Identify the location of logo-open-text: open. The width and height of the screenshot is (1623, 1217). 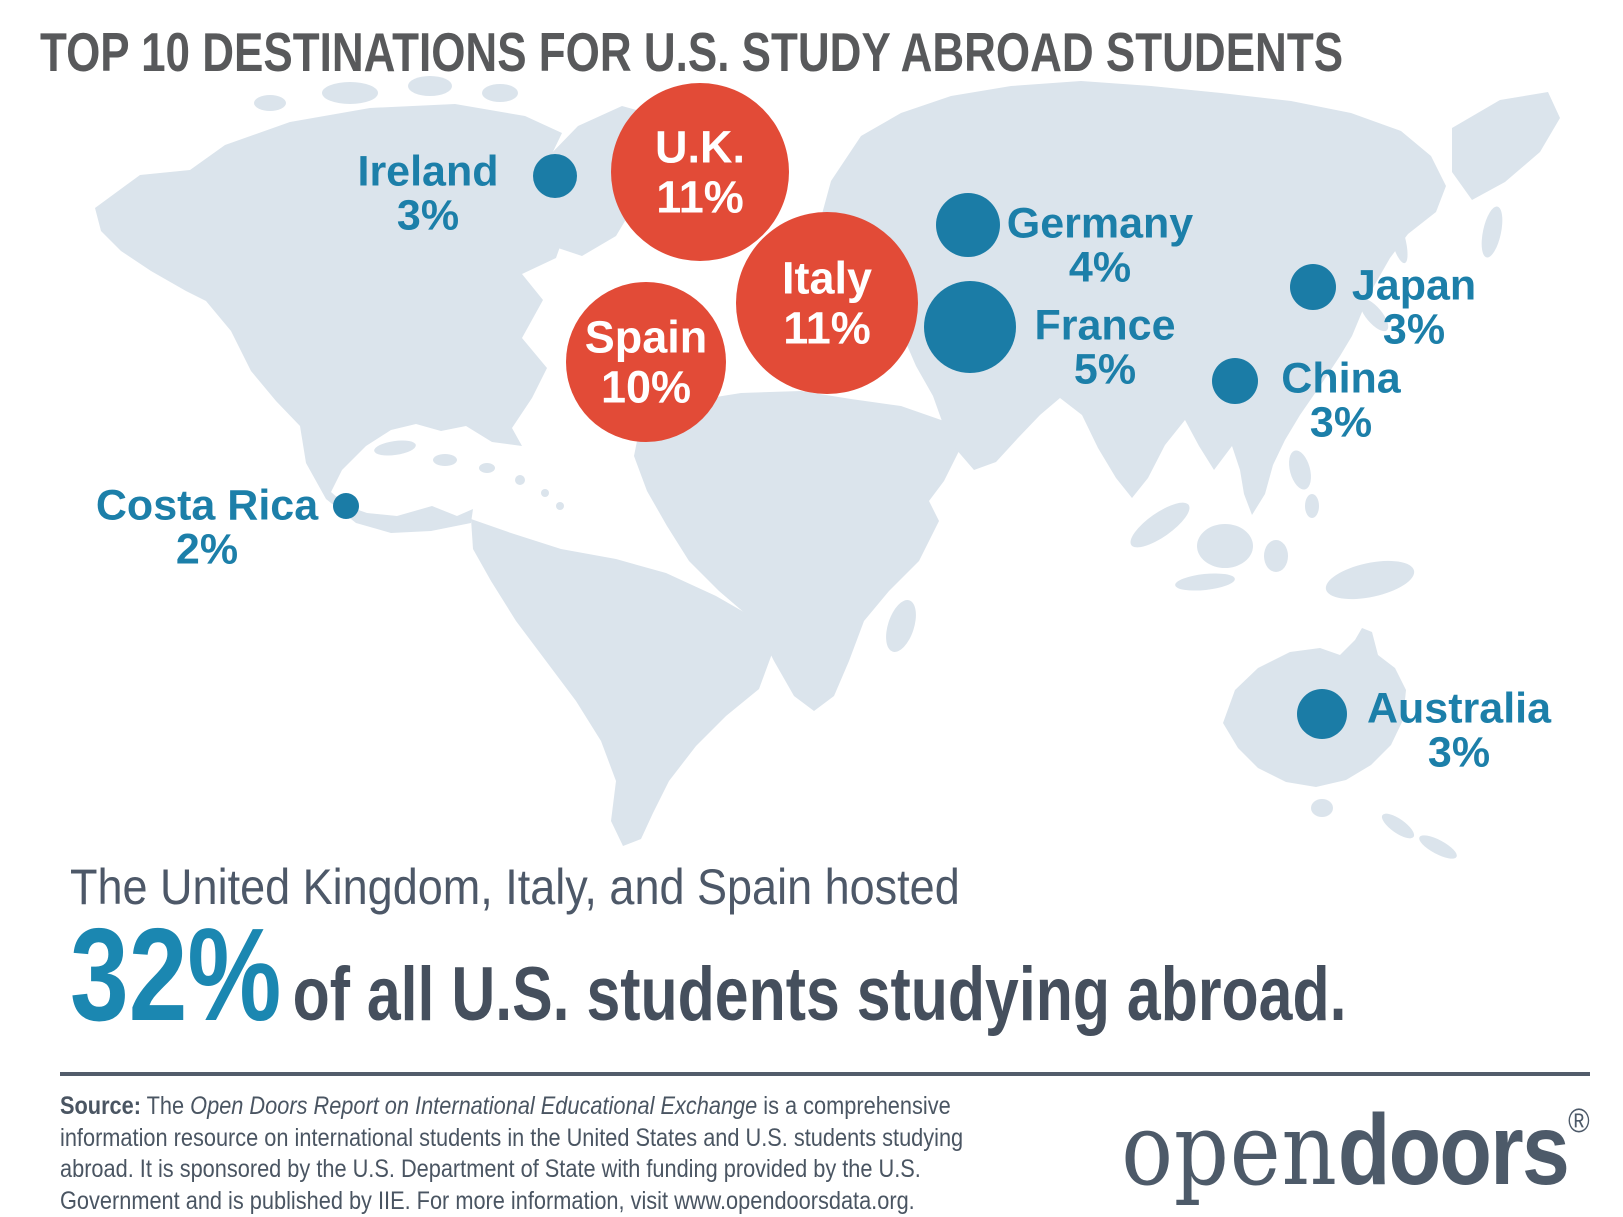
(1230, 1149).